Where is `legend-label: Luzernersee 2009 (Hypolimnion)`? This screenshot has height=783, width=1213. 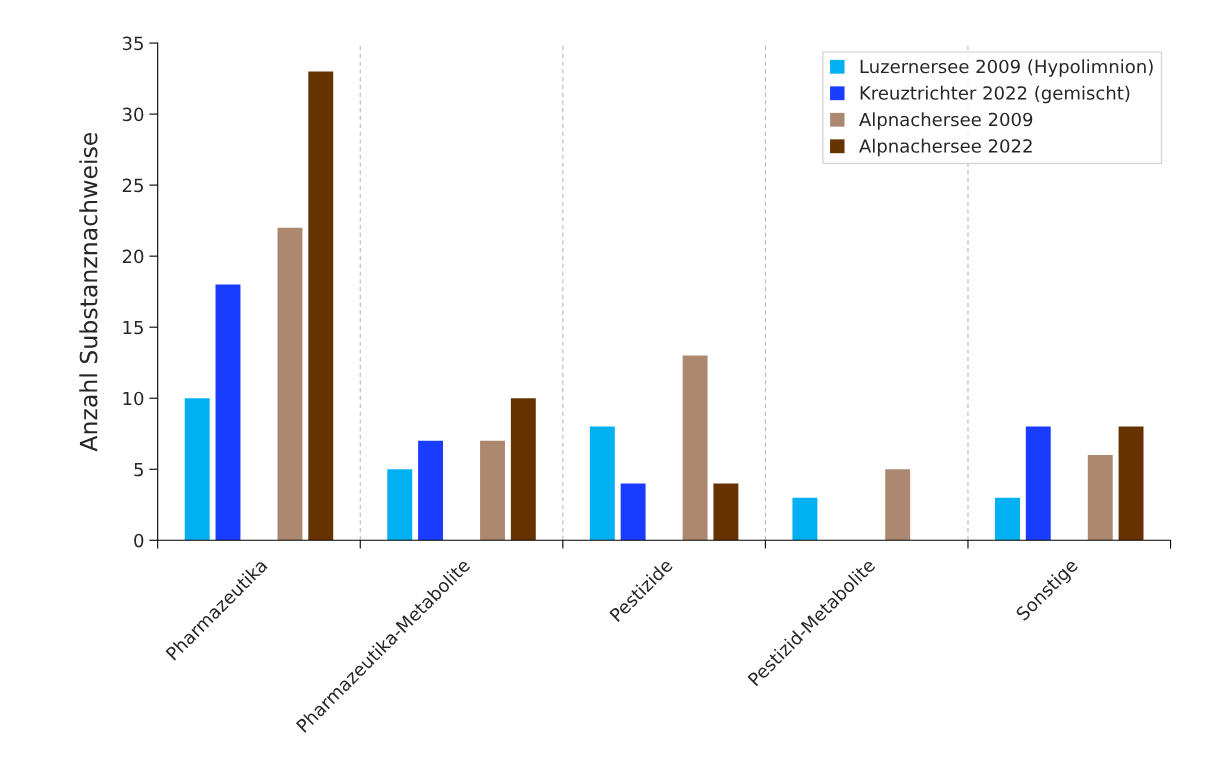 legend-label: Luzernersee 2009 (Hypolimnion) is located at coordinates (1006, 68).